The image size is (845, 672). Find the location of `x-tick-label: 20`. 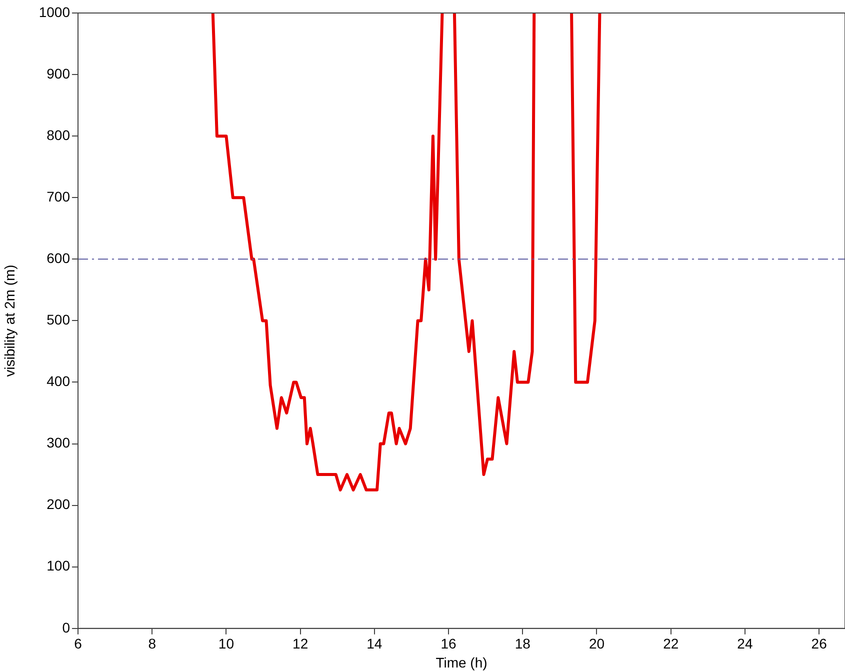

x-tick-label: 20 is located at coordinates (596, 644).